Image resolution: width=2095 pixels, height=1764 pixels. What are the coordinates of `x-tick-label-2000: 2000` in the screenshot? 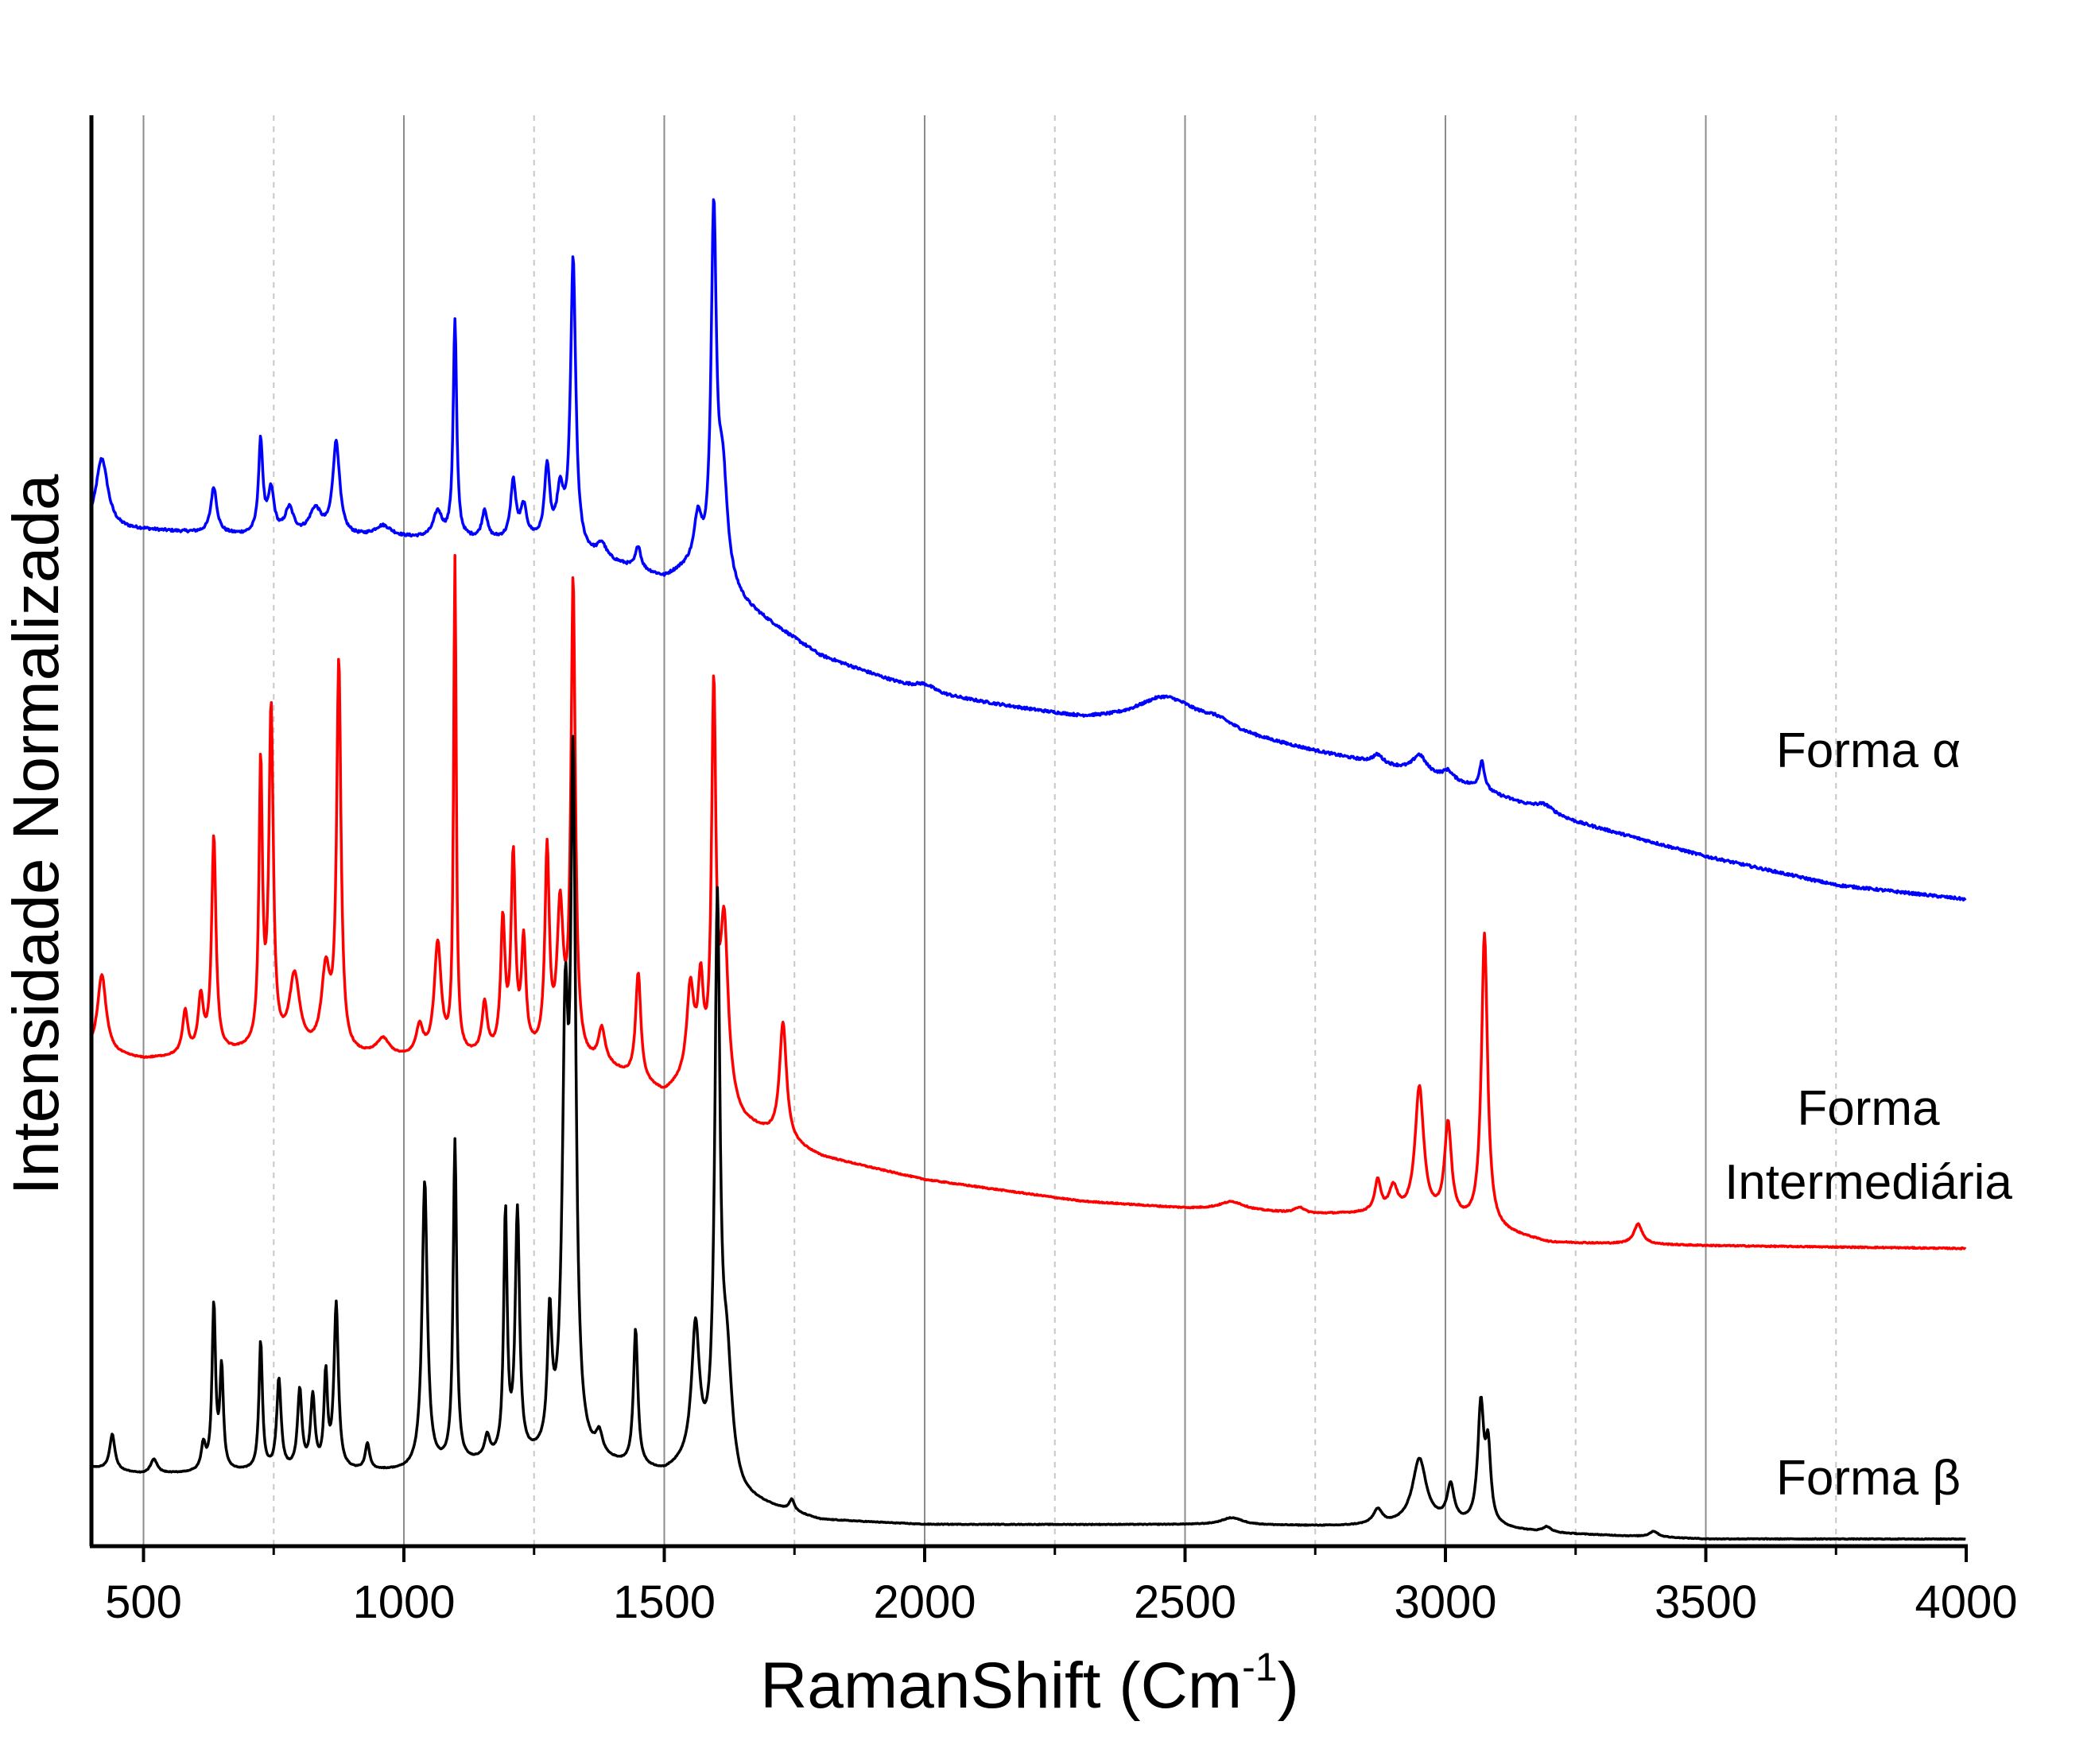 It's located at (925, 1602).